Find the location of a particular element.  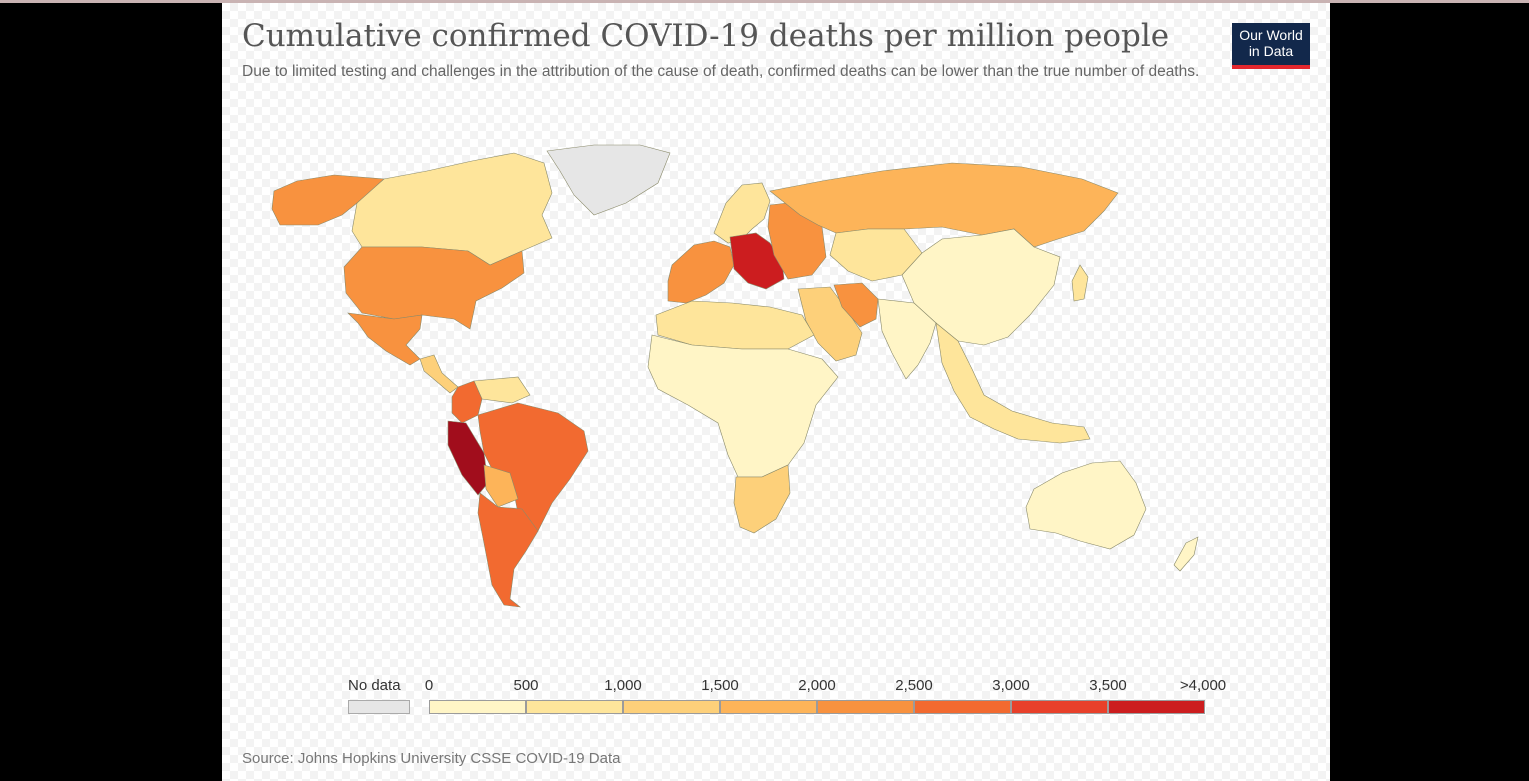

legend-tick-4: 2,000 is located at coordinates (817, 685).